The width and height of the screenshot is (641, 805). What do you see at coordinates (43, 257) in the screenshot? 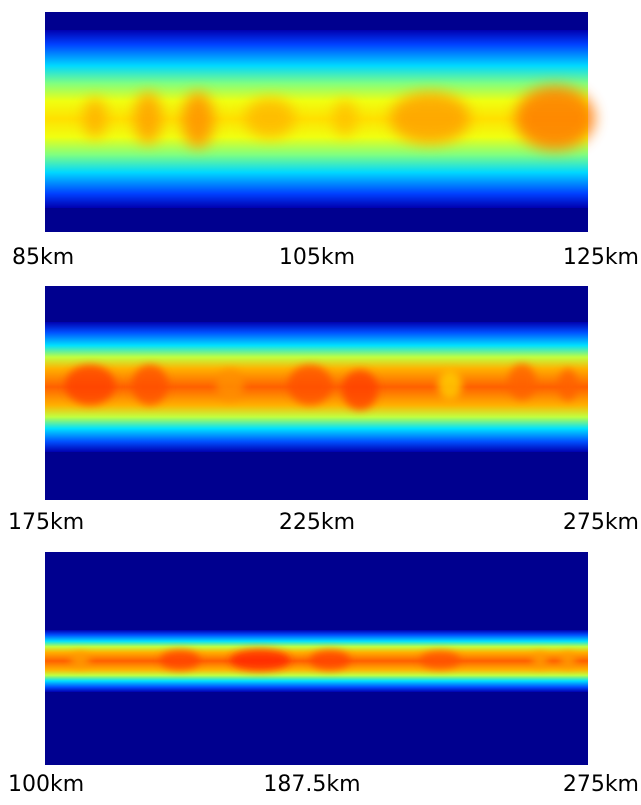
I see `x-label: 85km` at bounding box center [43, 257].